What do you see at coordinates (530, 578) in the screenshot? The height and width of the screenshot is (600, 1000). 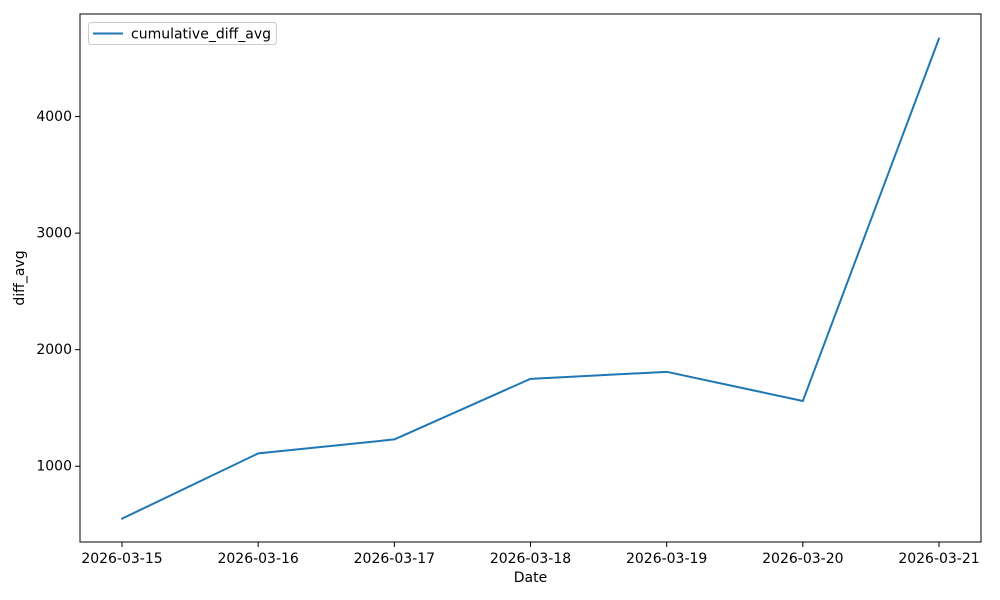 I see `x-axis-label: Date` at bounding box center [530, 578].